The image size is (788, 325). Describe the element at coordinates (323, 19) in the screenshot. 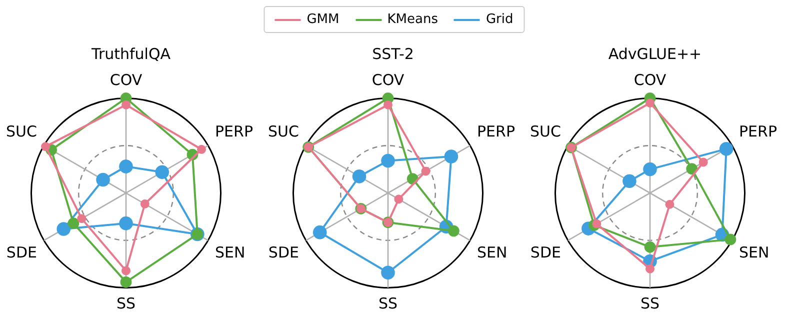

I see `legend-label: GMM` at that location.